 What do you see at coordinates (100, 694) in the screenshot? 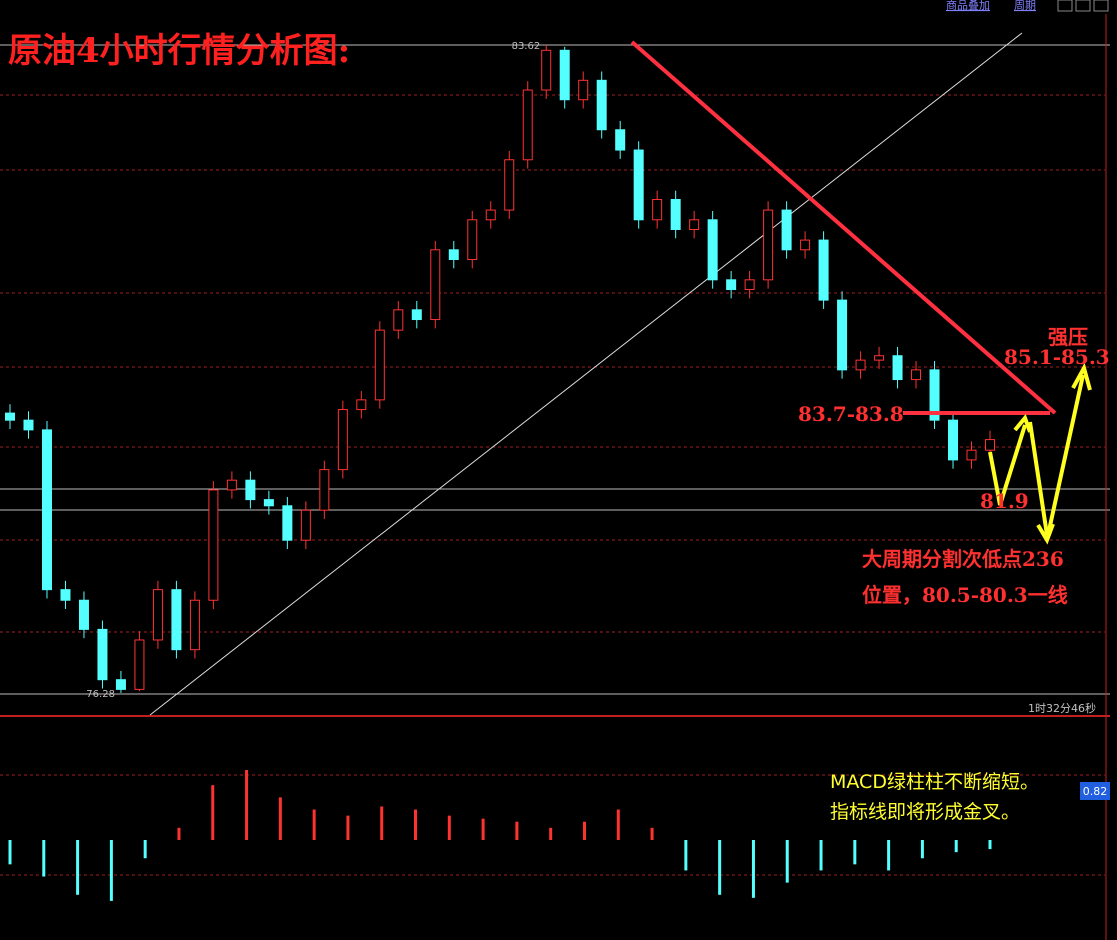
I see `low-label: 76.28` at bounding box center [100, 694].